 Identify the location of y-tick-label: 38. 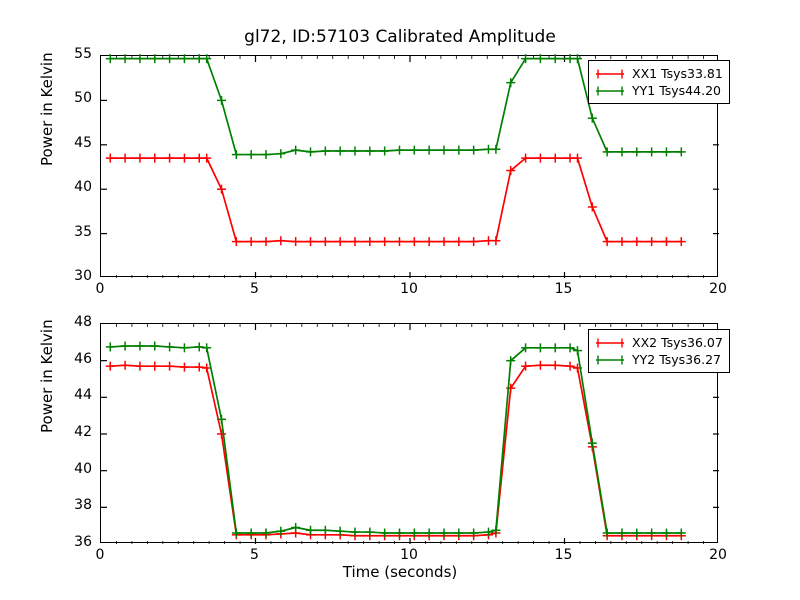
(83, 505).